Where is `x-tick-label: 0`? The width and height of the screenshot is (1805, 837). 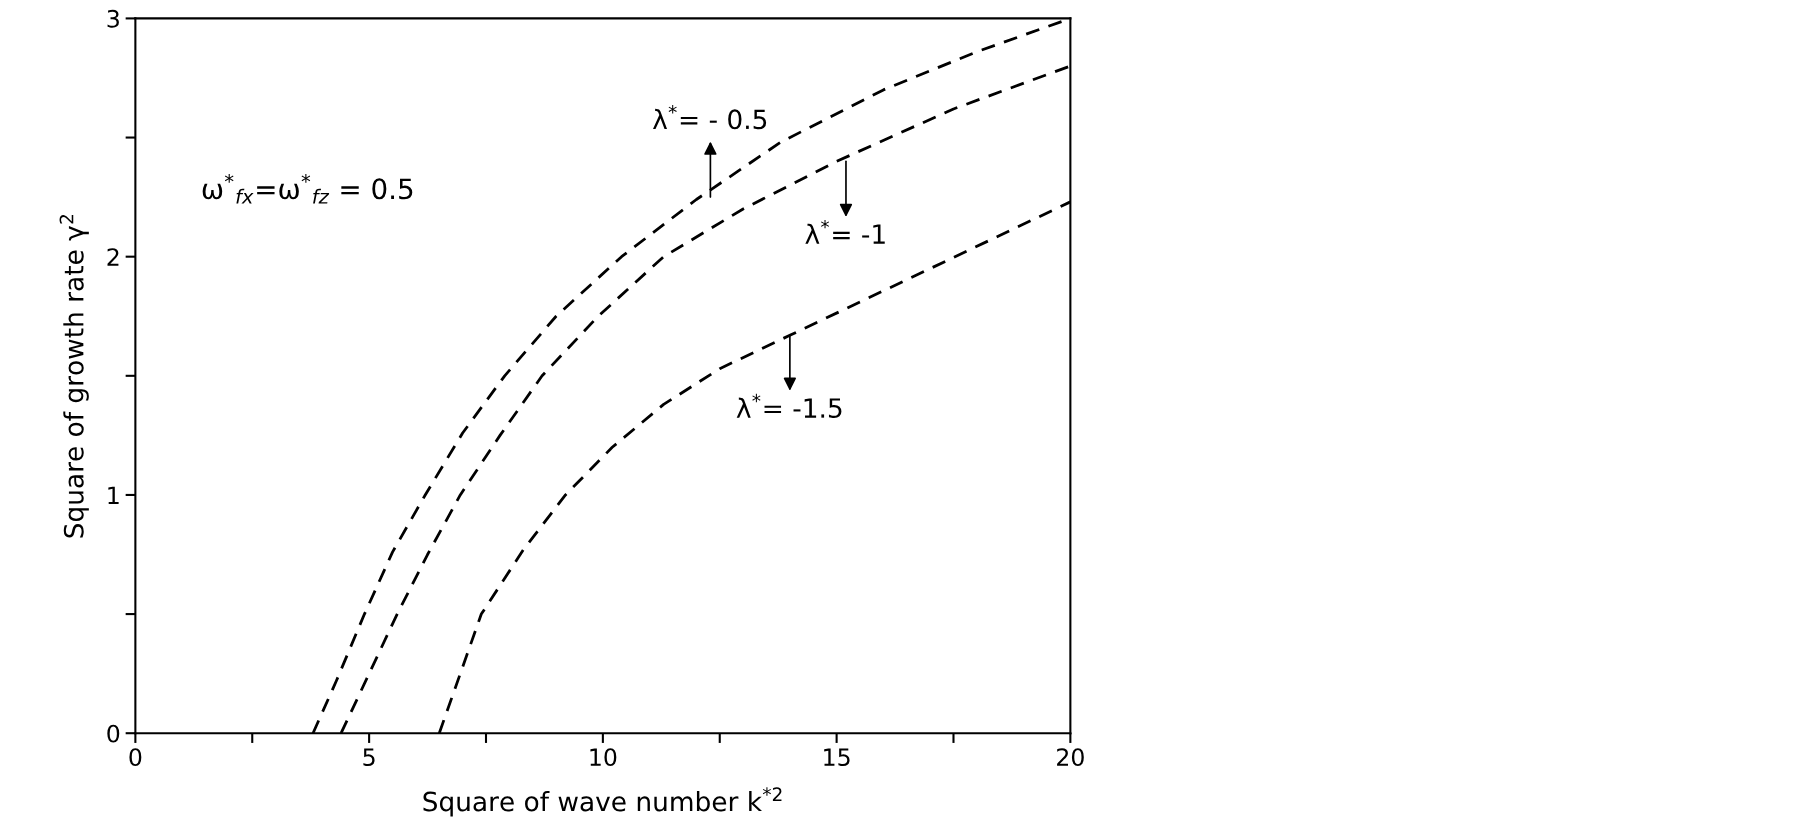 x-tick-label: 0 is located at coordinates (135, 757).